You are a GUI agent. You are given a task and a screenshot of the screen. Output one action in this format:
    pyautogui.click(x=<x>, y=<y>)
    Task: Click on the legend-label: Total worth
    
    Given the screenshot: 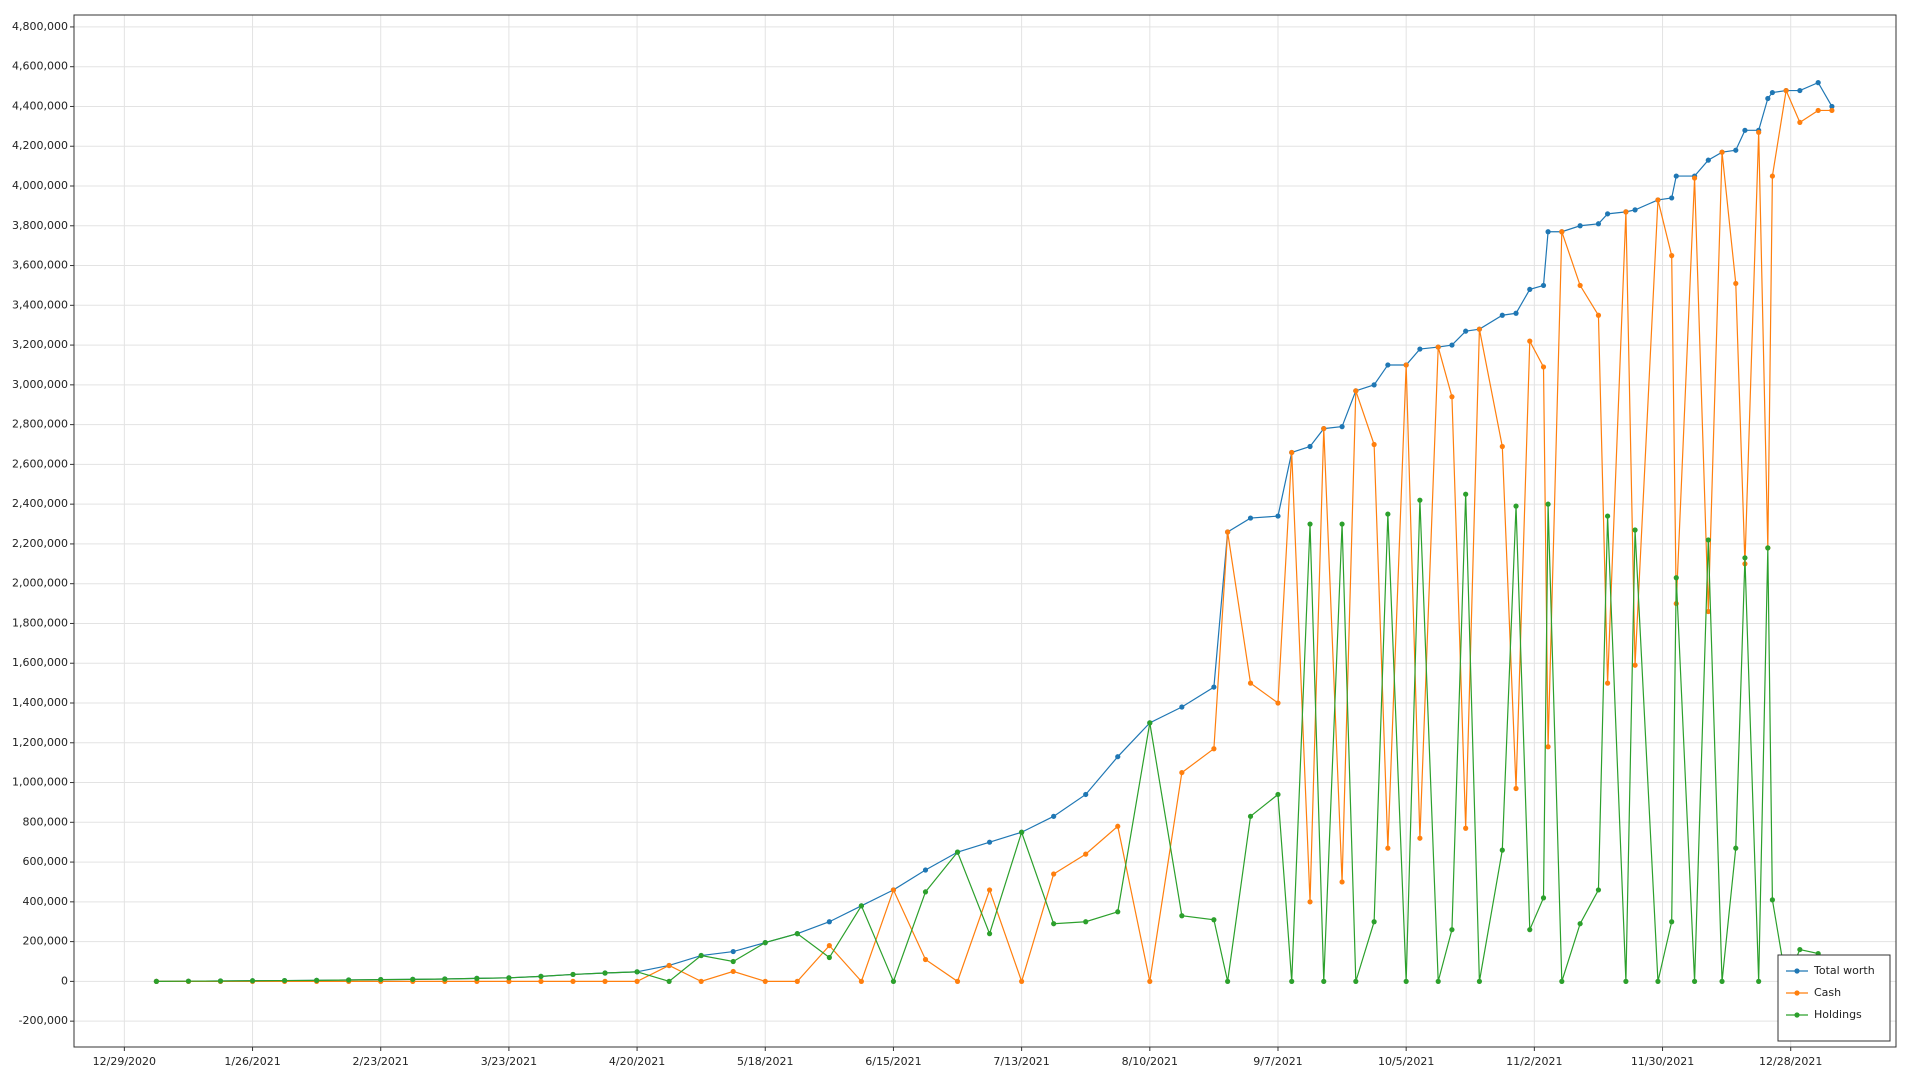 What is the action you would take?
    pyautogui.click(x=1844, y=970)
    